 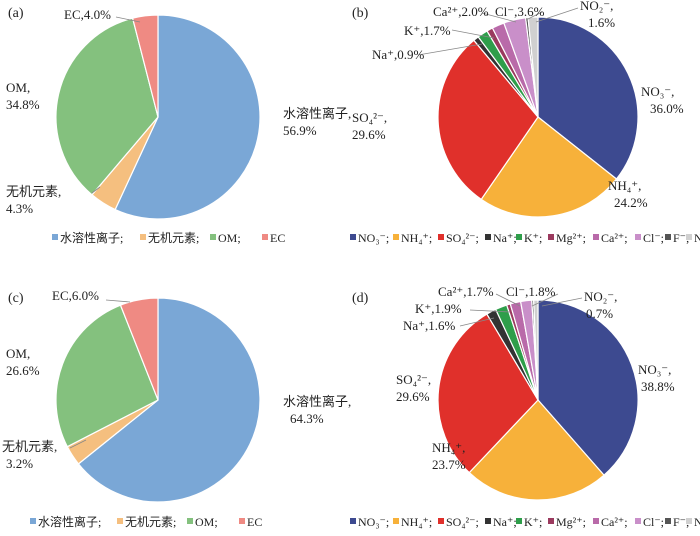 What do you see at coordinates (624, 185) in the screenshot?
I see `data-label-nh4-plus: NH₄⁺,` at bounding box center [624, 185].